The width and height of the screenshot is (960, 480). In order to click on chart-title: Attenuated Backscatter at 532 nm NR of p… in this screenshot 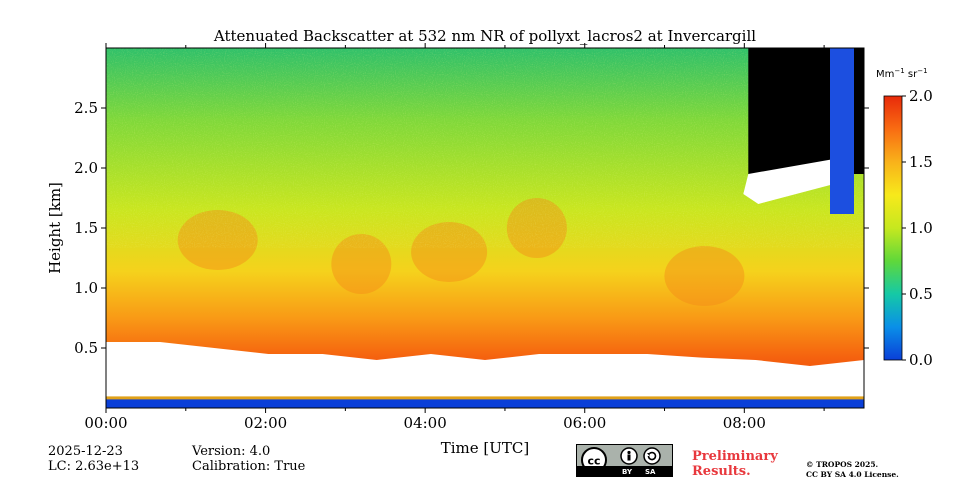, I will do `click(484, 36)`.